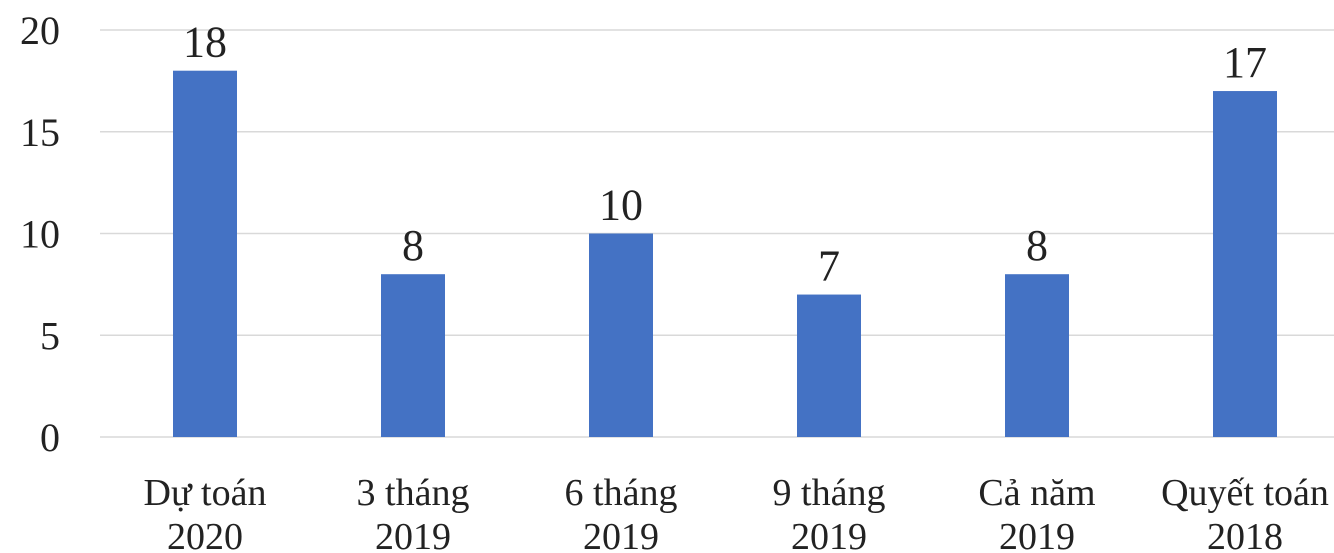  What do you see at coordinates (1245, 62) in the screenshot?
I see `data-label: 17` at bounding box center [1245, 62].